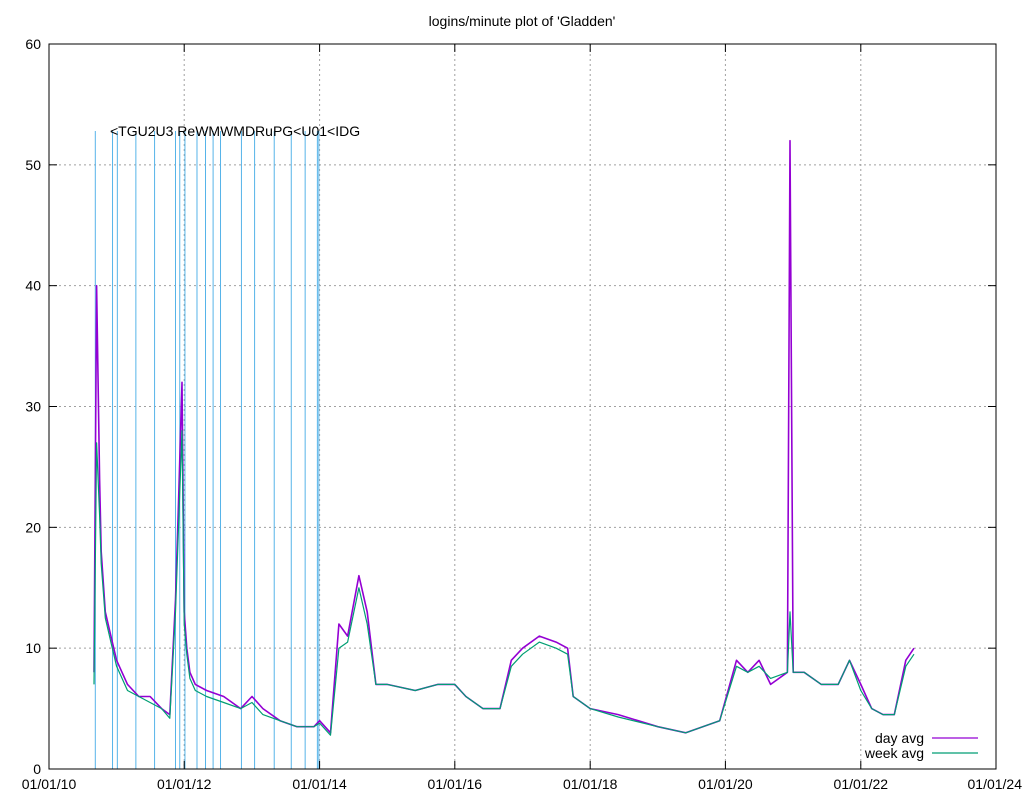 This screenshot has width=1024, height=800. What do you see at coordinates (33, 407) in the screenshot?
I see `y-tick-label: 30` at bounding box center [33, 407].